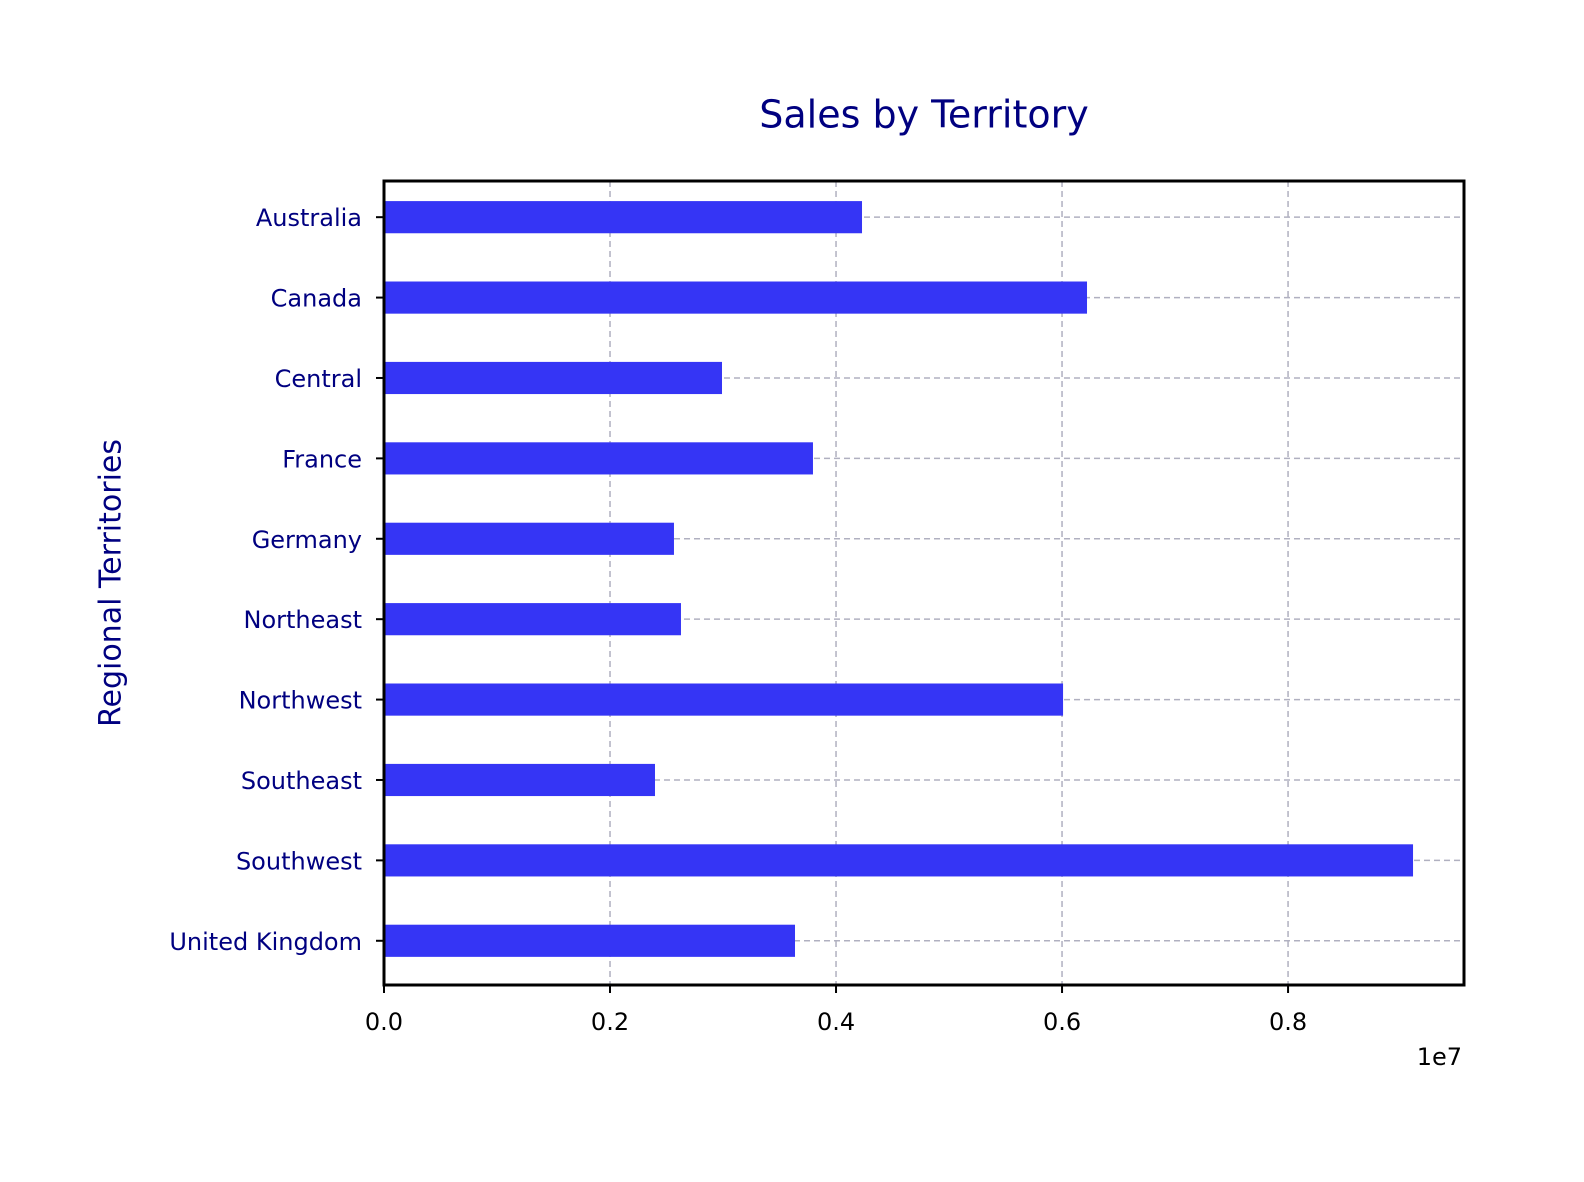 The image size is (1584, 1182). Describe the element at coordinates (265, 942) in the screenshot. I see `y-tick-label: United Kingdom` at that location.